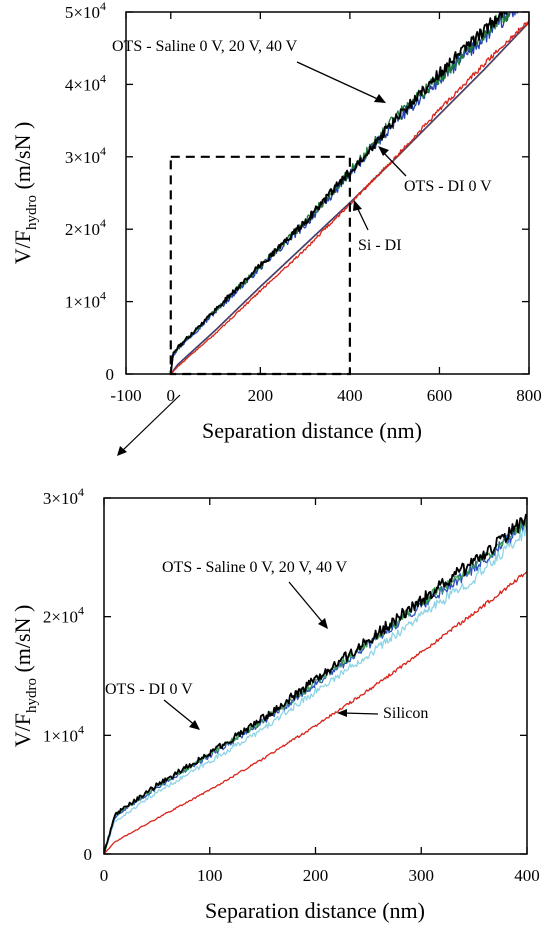 The height and width of the screenshot is (942, 545). I want to click on x-tick-label: 300, so click(422, 875).